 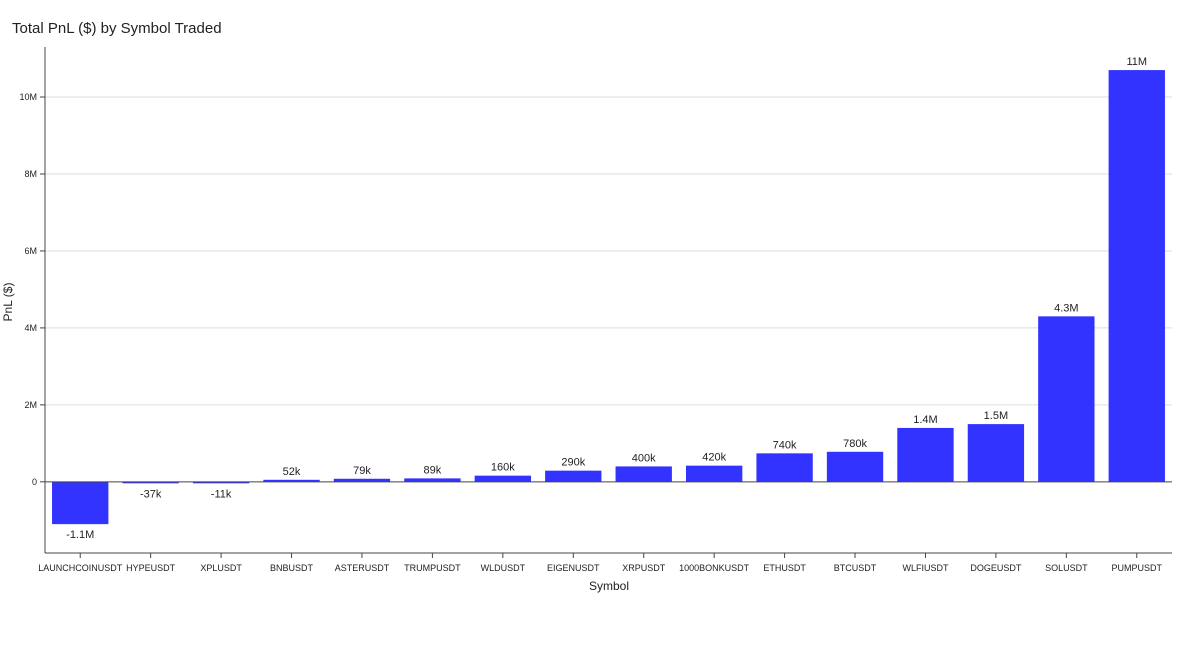 I want to click on y-tick-label: 6M, so click(x=30, y=251).